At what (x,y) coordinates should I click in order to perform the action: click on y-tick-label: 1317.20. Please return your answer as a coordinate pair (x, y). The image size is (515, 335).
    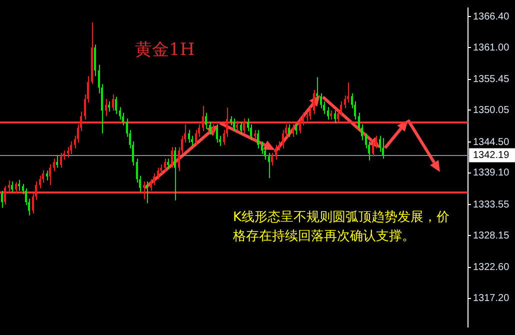
    Looking at the image, I should click on (491, 298).